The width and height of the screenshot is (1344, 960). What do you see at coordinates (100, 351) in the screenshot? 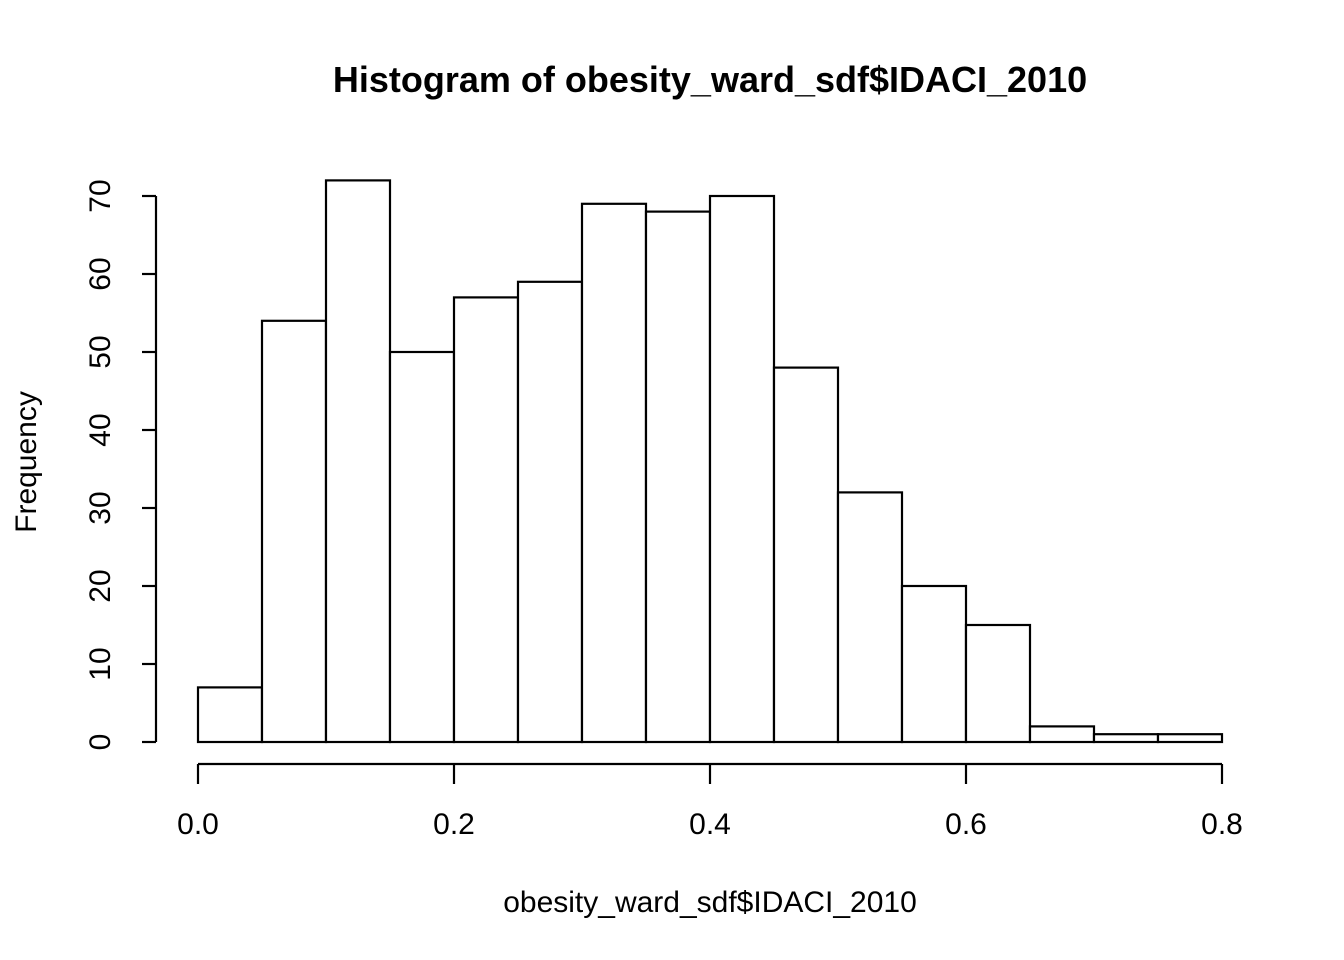
I see `y-tick-label-5: 50` at bounding box center [100, 351].